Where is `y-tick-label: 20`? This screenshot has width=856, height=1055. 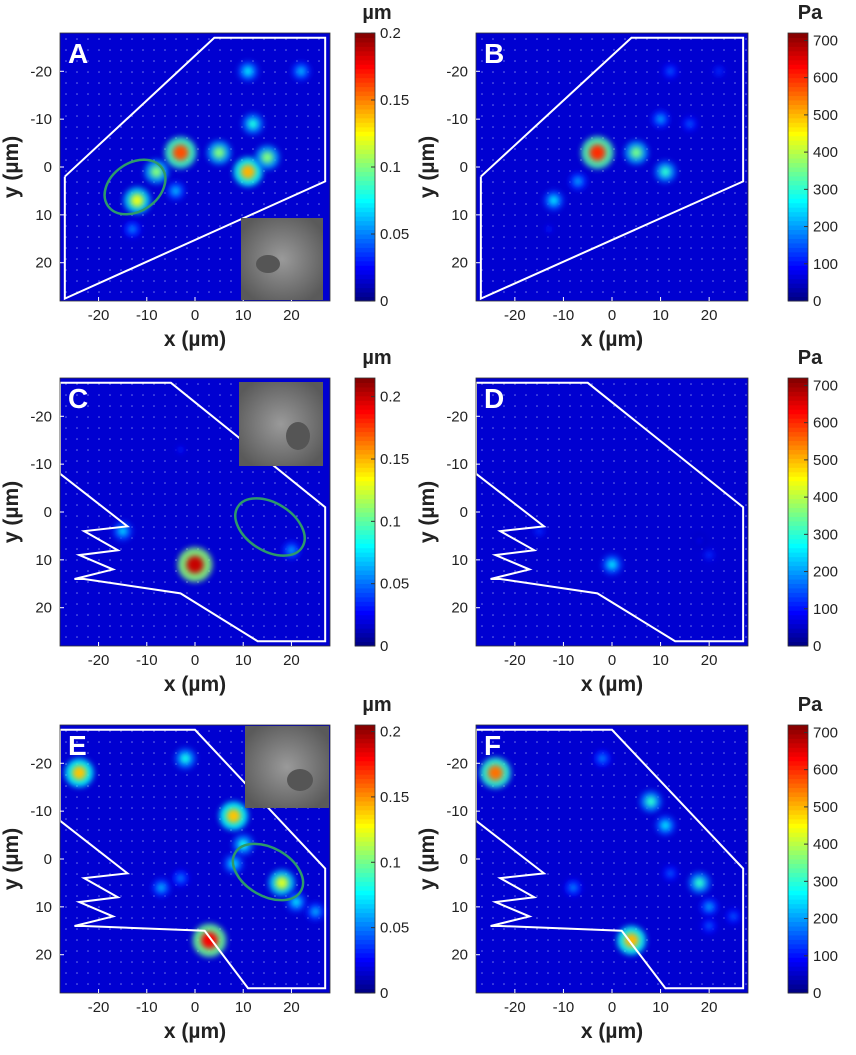
y-tick-label: 20 is located at coordinates (43, 263).